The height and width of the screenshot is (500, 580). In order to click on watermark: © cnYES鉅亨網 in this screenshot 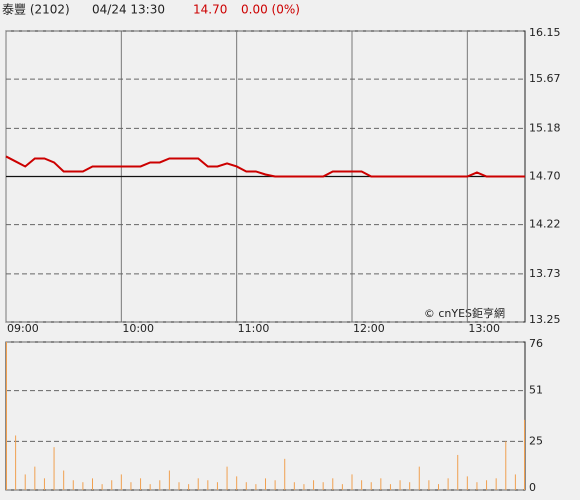, I will do `click(464, 313)`.